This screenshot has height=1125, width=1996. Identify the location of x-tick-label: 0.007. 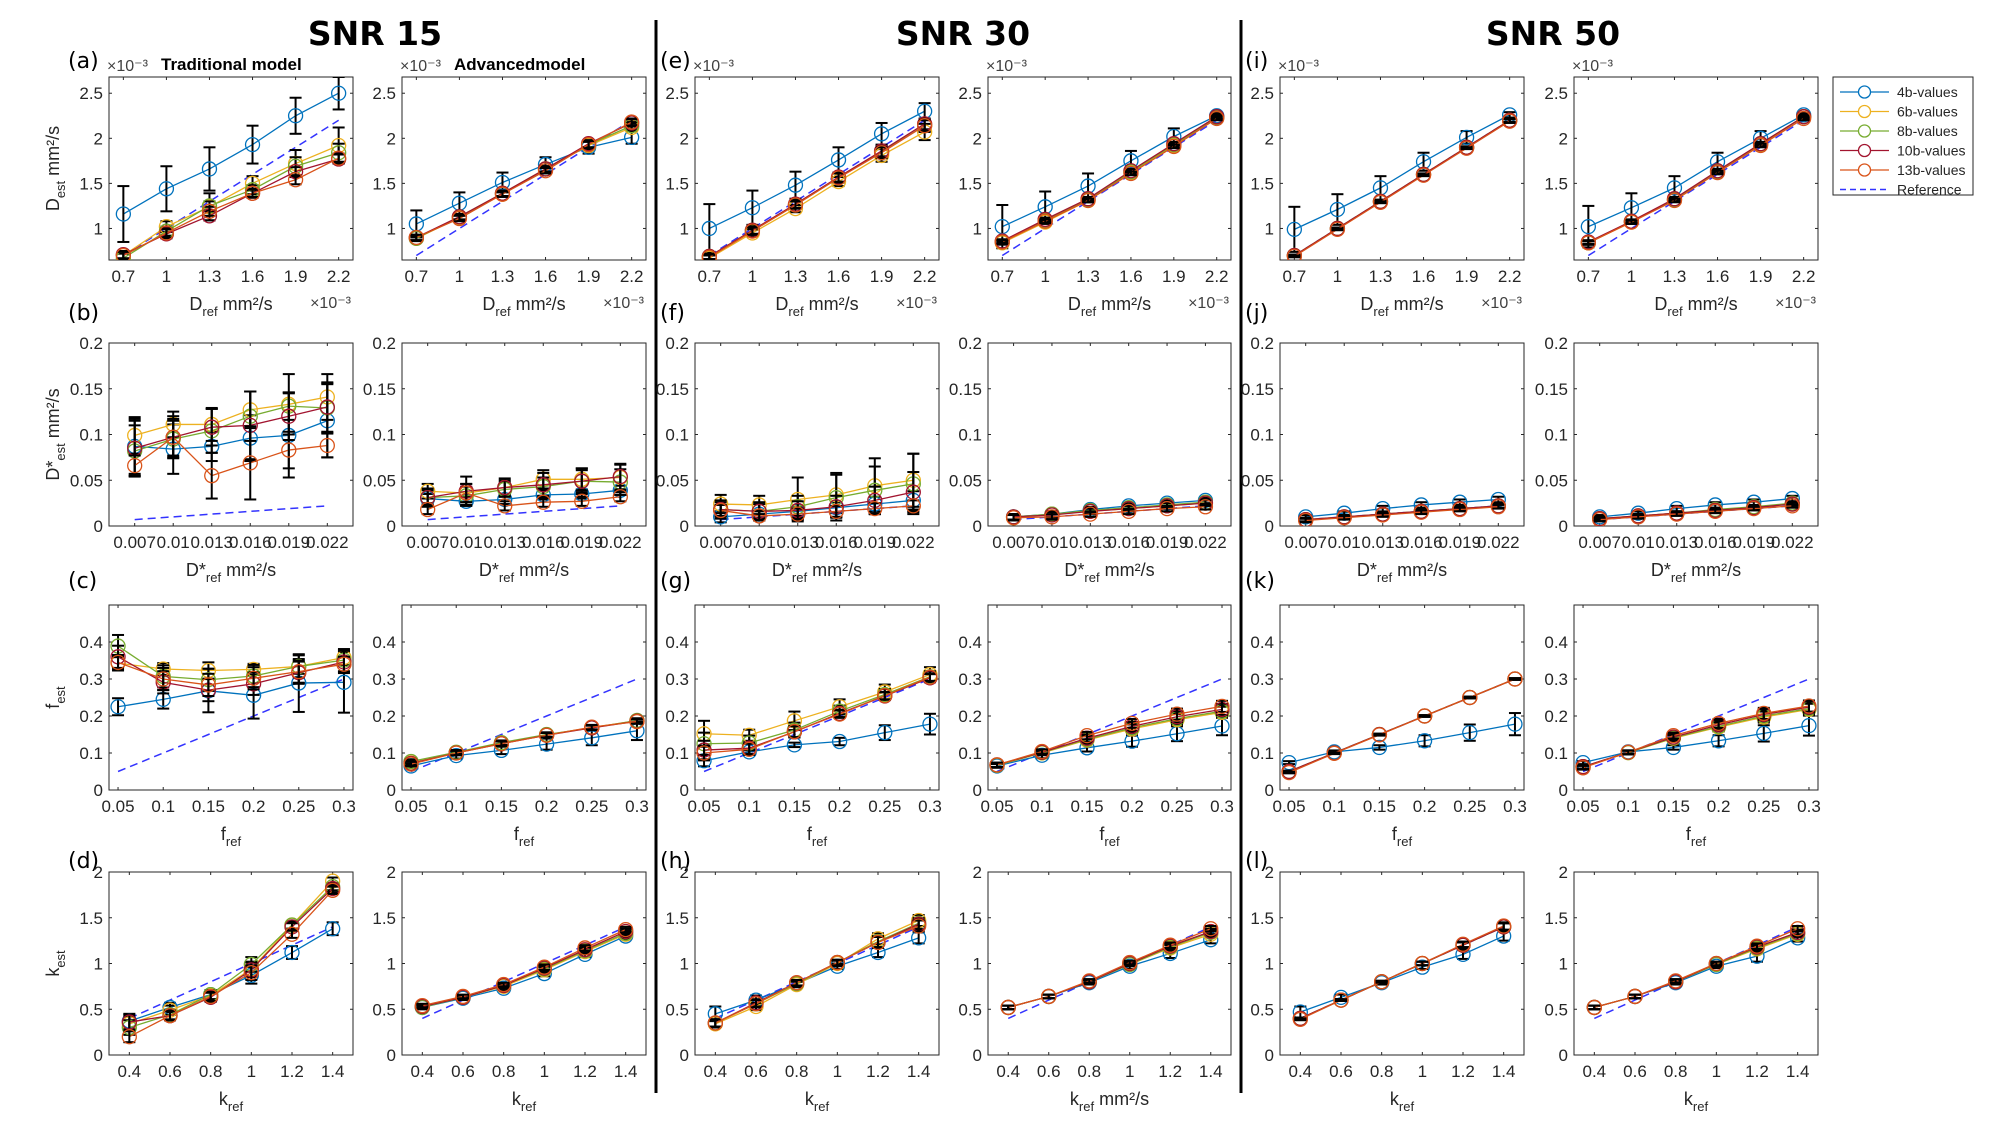
(720, 542).